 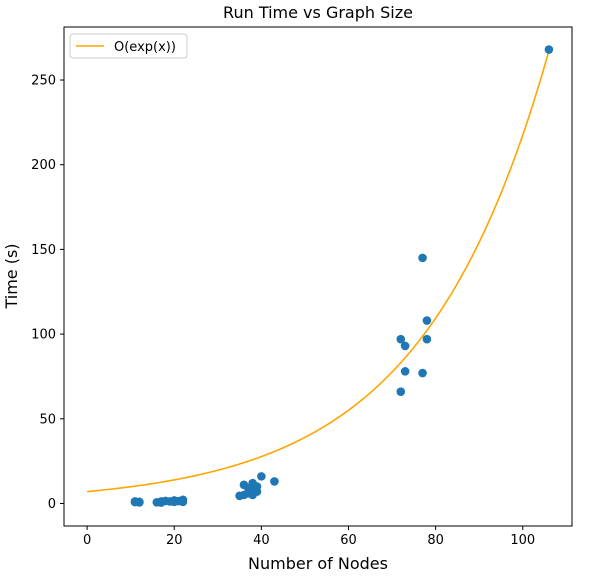 I want to click on chart-title: Run Time vs Graph Size, so click(x=318, y=12).